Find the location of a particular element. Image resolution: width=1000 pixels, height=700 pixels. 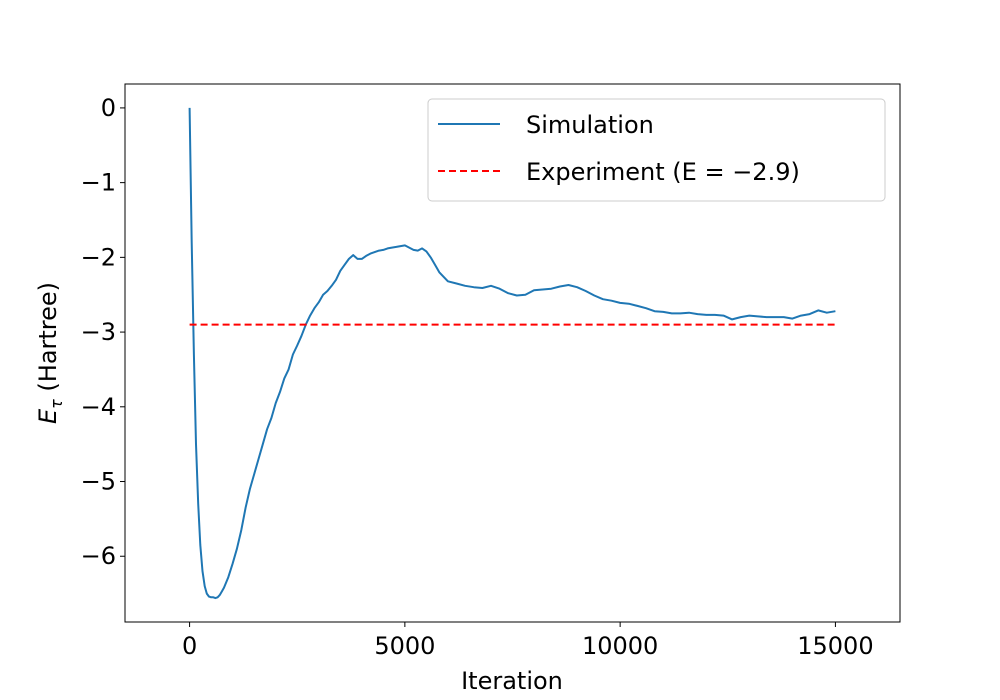

y-axis-title-subscript: τ is located at coordinates (56, 404).